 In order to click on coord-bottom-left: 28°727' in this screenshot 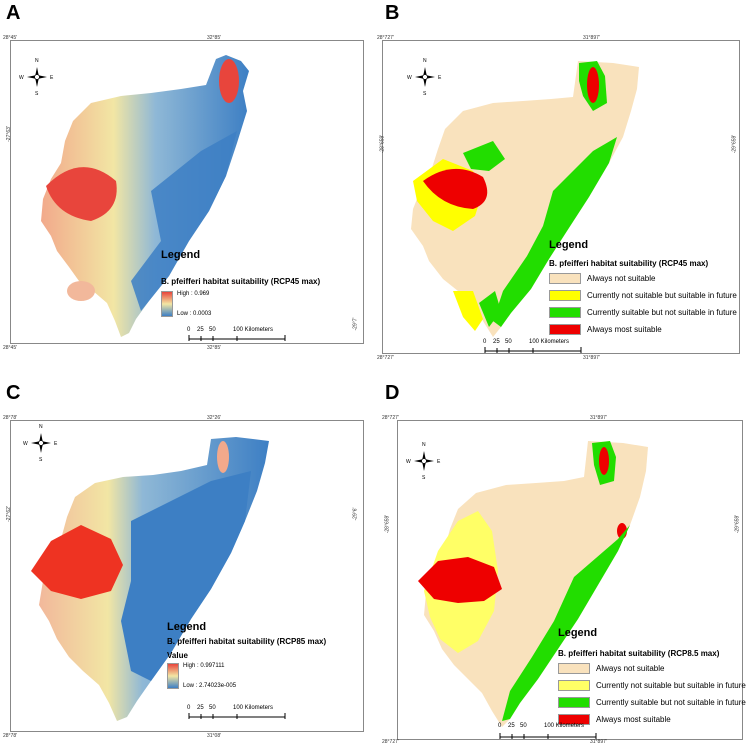, I will do `click(385, 358)`.